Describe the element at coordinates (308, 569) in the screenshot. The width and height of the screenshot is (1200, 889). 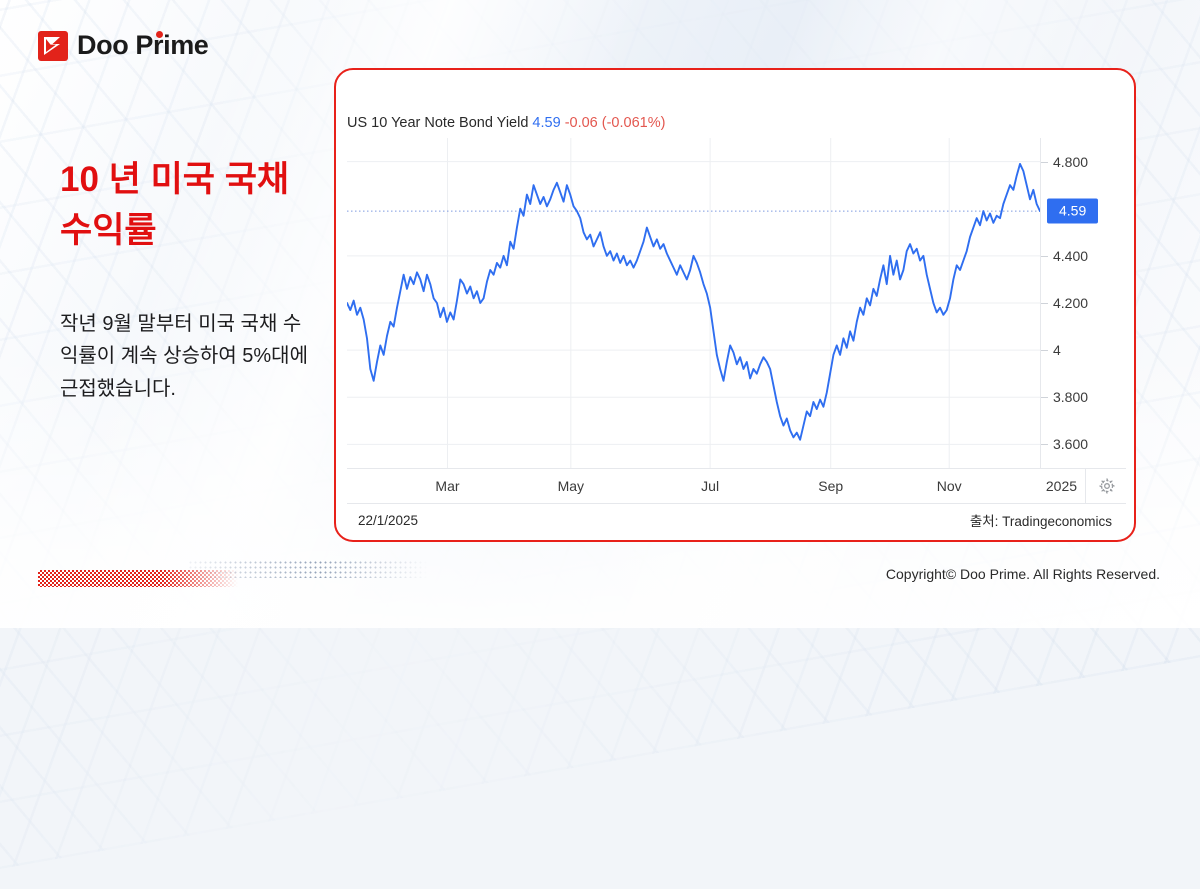
I see `decorative-dots` at that location.